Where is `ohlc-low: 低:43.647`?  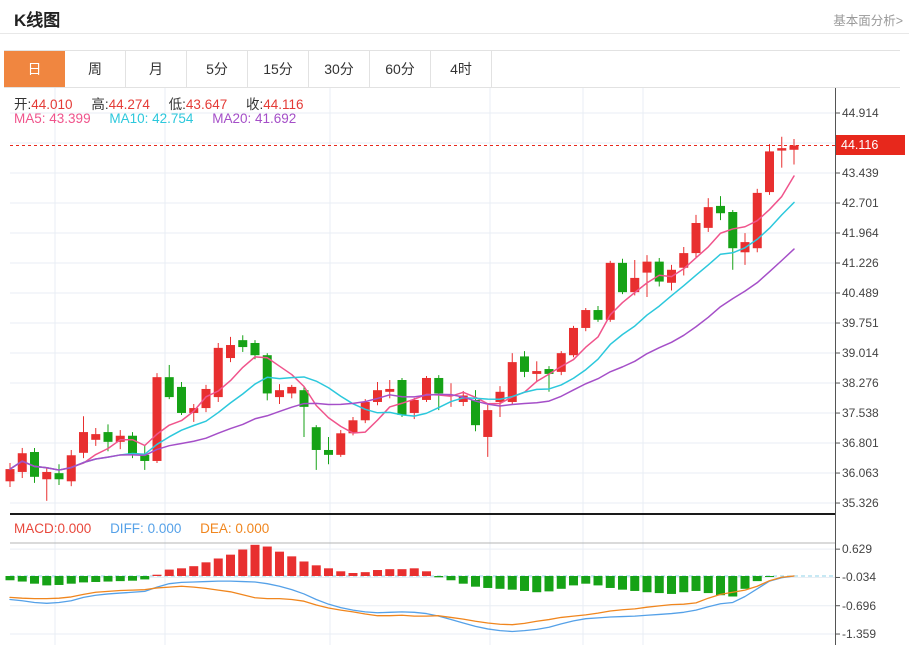
ohlc-low: 低:43.647 is located at coordinates (198, 104).